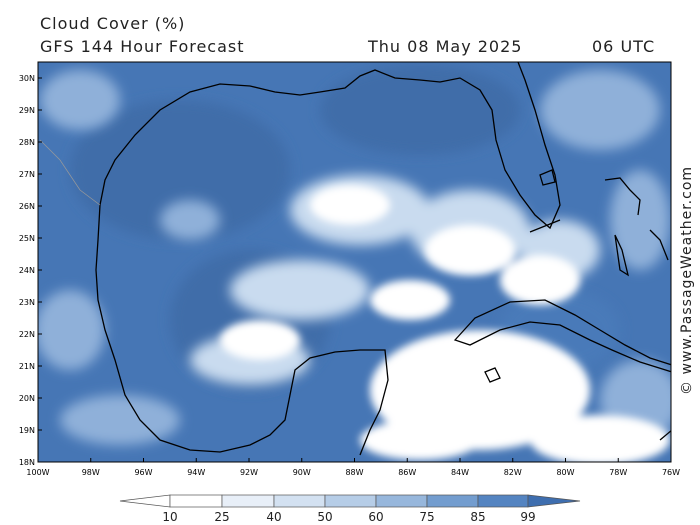 This screenshot has width=700, height=525. I want to click on colorbar-tick-label: 50, so click(324, 517).